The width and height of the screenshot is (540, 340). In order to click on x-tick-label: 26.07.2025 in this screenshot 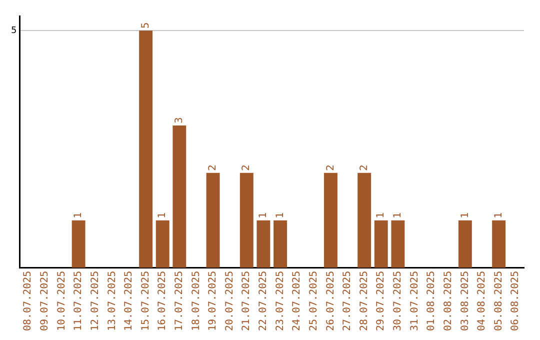, I will do `click(330, 301)`.